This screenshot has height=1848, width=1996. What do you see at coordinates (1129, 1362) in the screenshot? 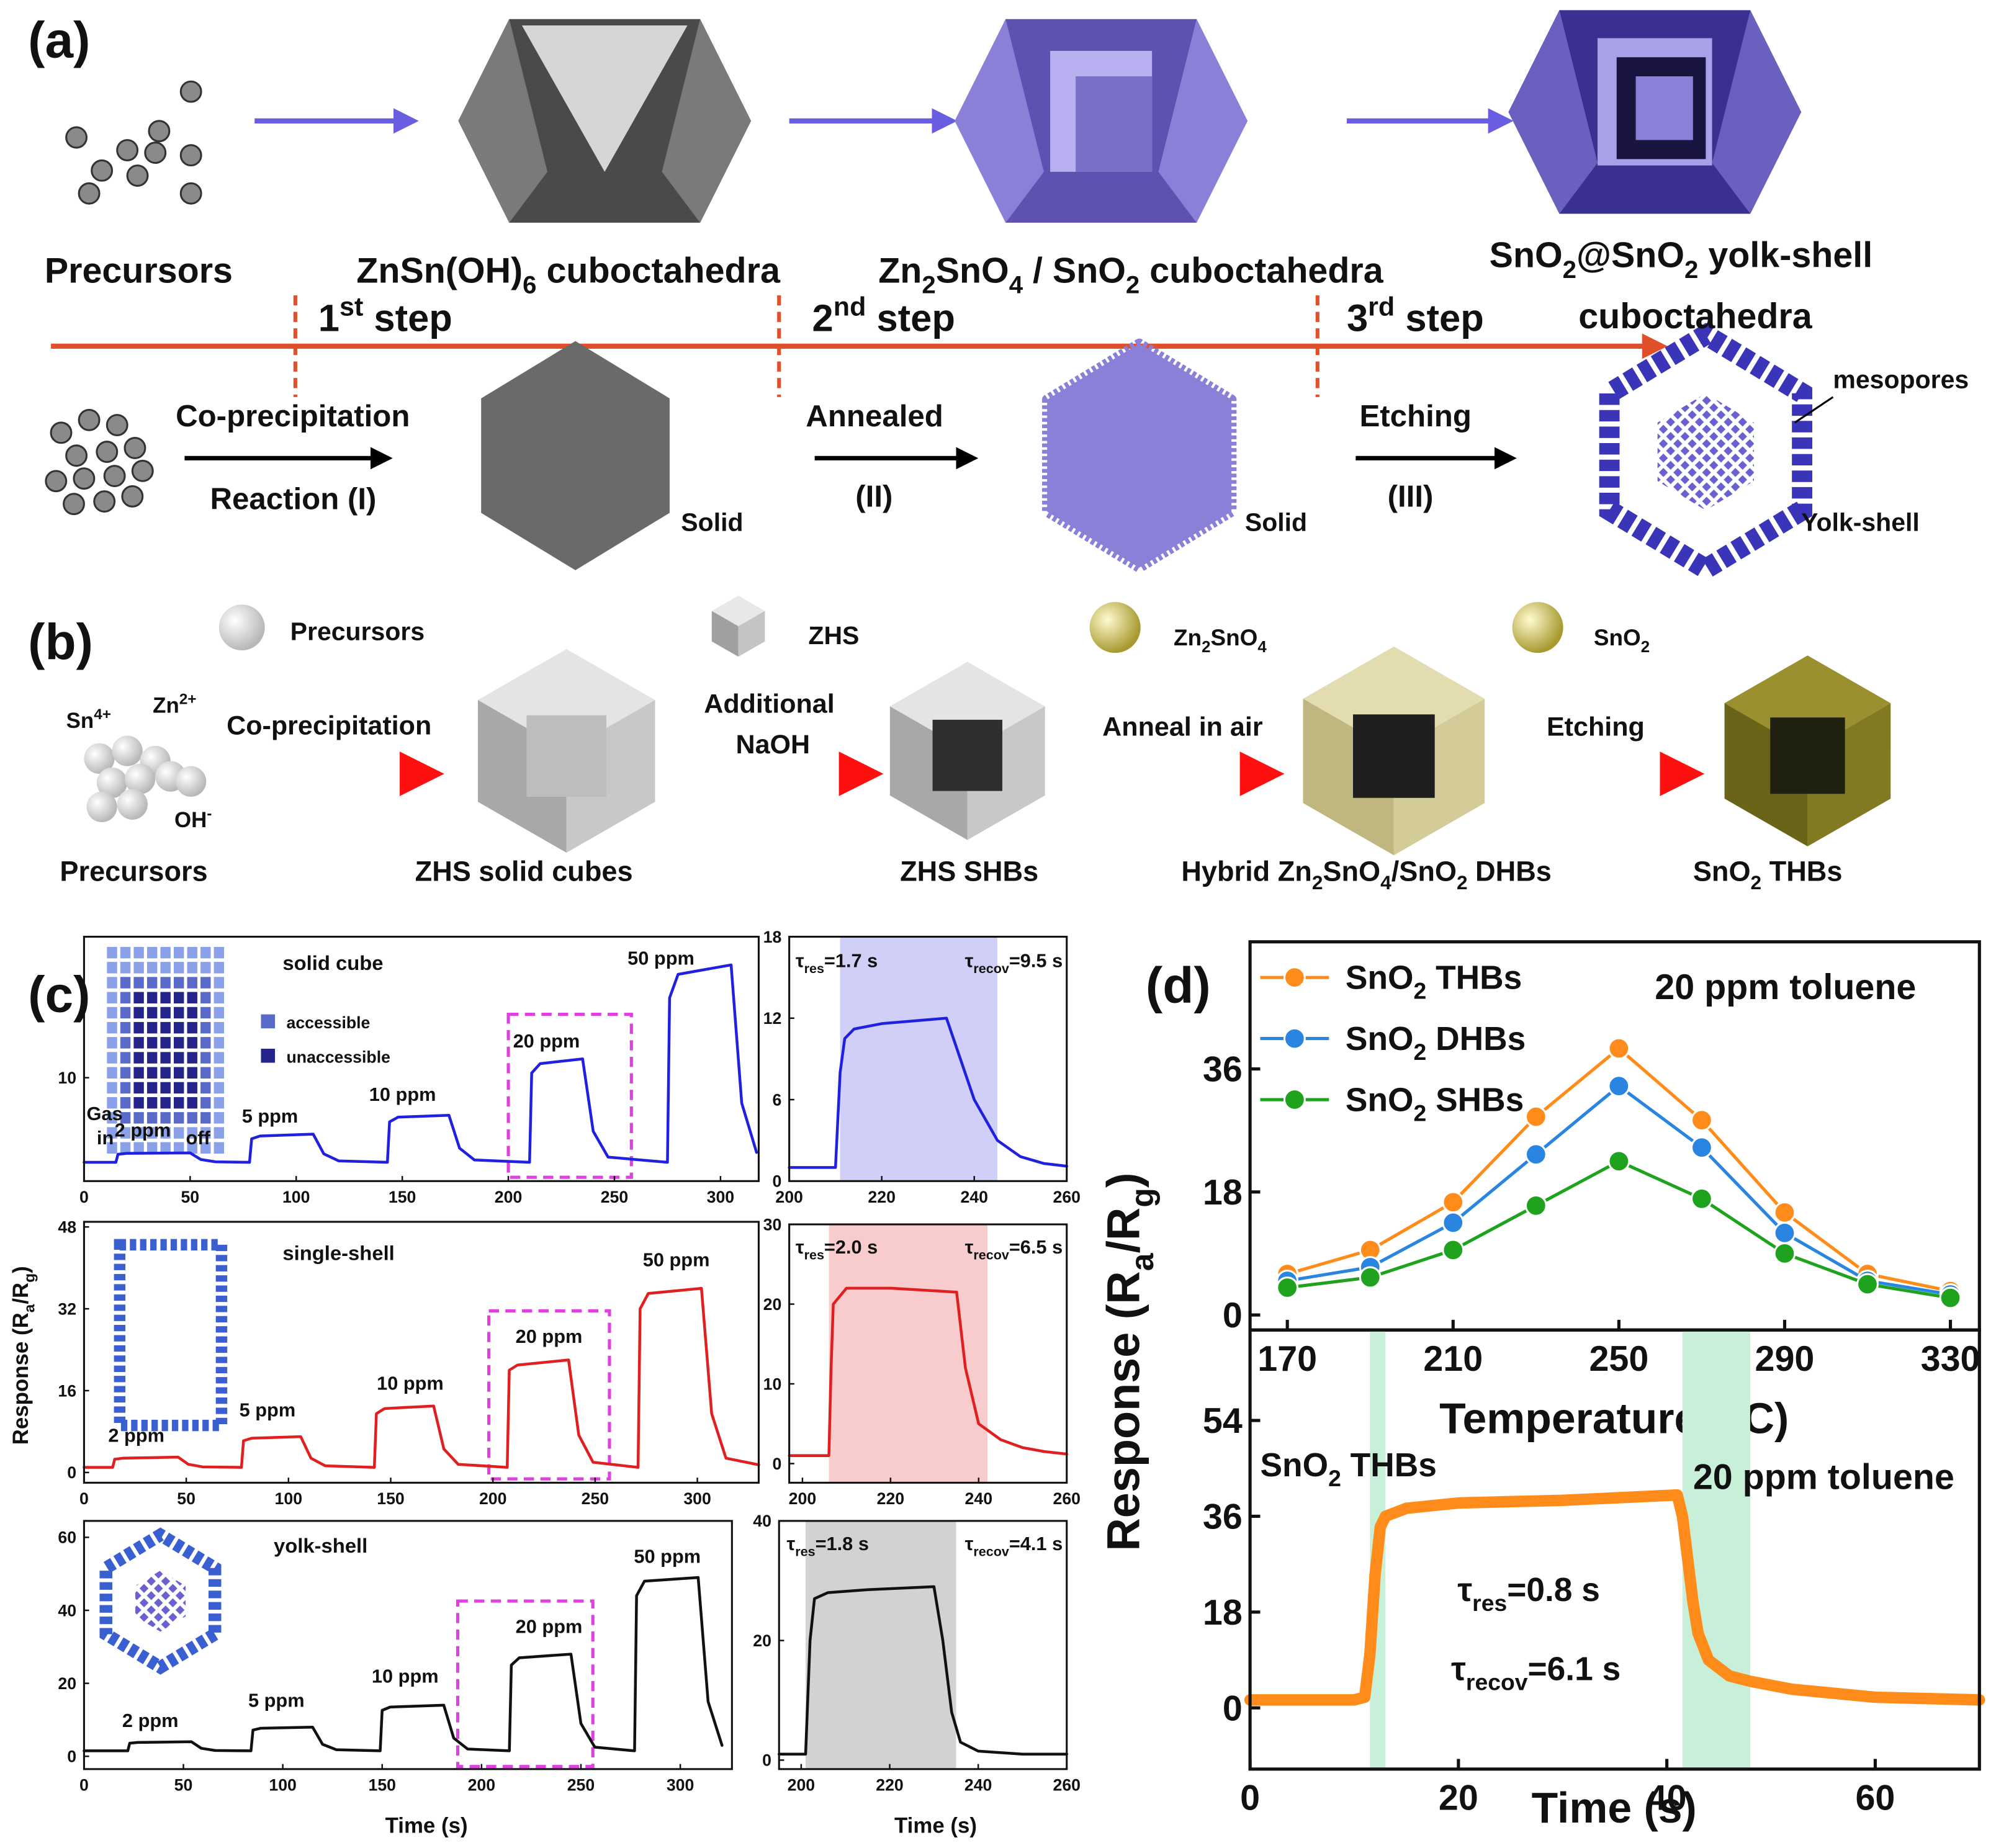
I see `y-axis-label: Response (Ra/Rg)` at bounding box center [1129, 1362].